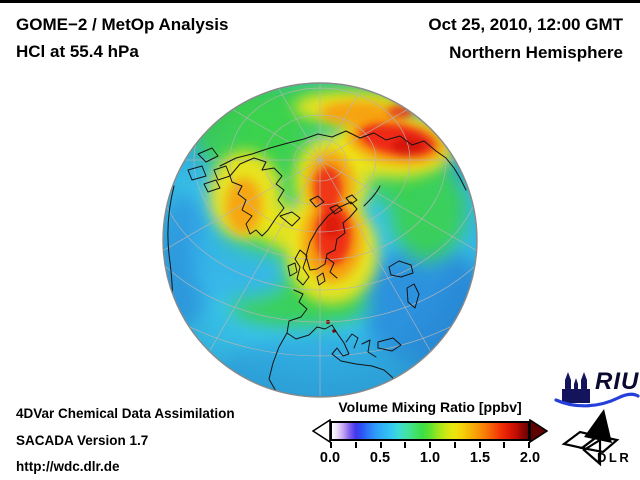  Describe the element at coordinates (597, 400) in the screenshot. I see `riu-swoosh-icon` at that location.